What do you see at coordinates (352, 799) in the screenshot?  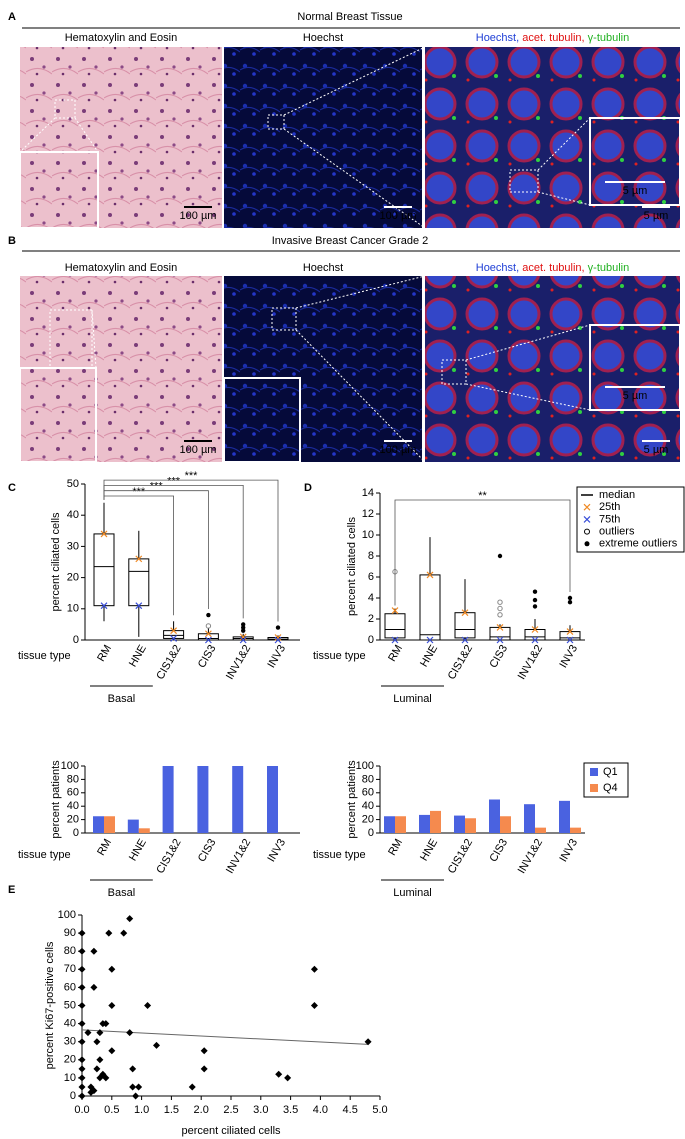 I see `y-axis-label: percent patients` at bounding box center [352, 799].